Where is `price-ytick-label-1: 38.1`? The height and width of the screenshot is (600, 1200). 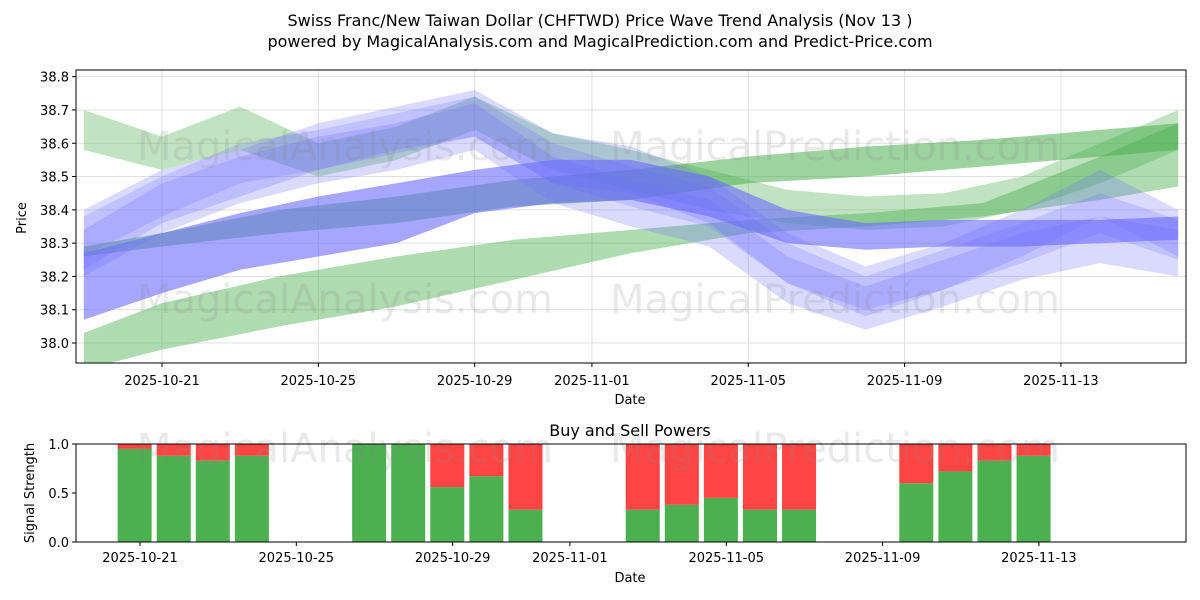 price-ytick-label-1: 38.1 is located at coordinates (54, 311).